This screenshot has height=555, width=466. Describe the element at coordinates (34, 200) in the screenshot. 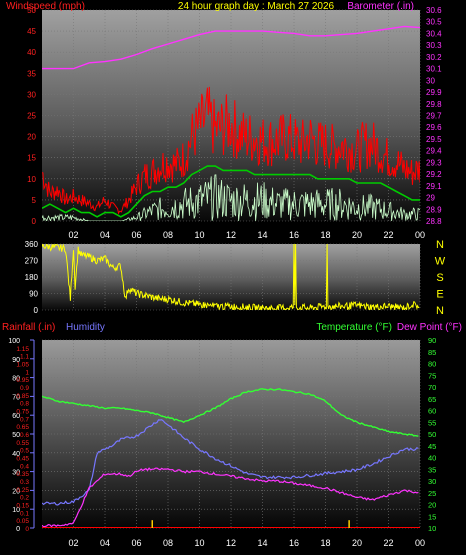

I see `wind-tick-label: 5` at that location.